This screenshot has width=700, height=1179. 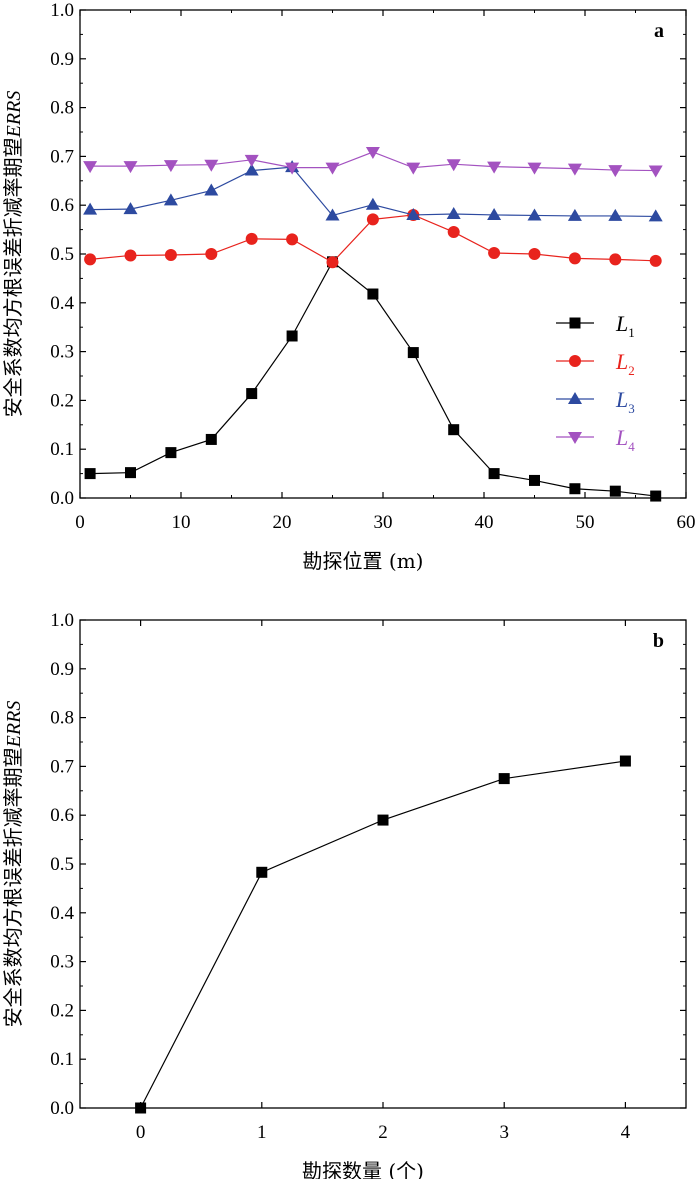 What do you see at coordinates (363, 1169) in the screenshot?
I see `x-axis-title: 勘探数量 (个)` at bounding box center [363, 1169].